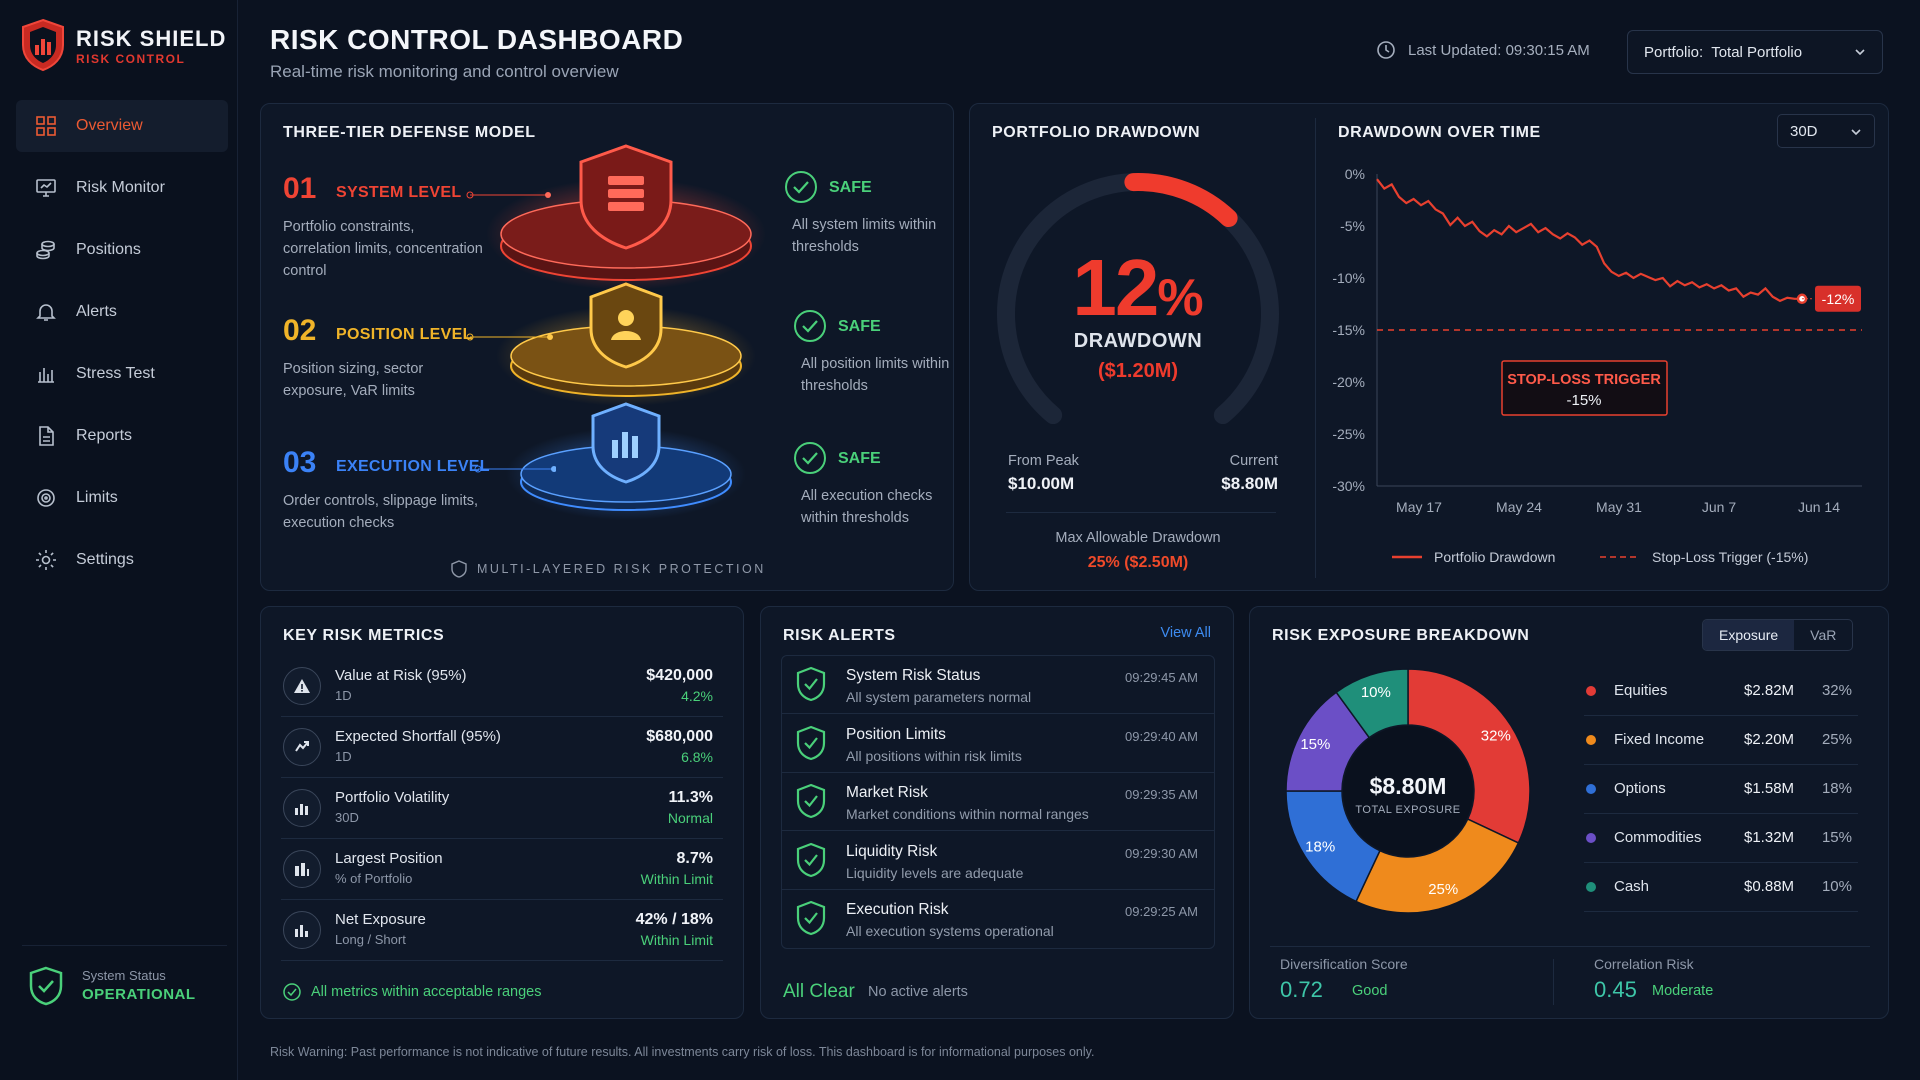 The image size is (1920, 1080). Describe the element at coordinates (389, 858) in the screenshot. I see `metric-name: Largest Position` at that location.